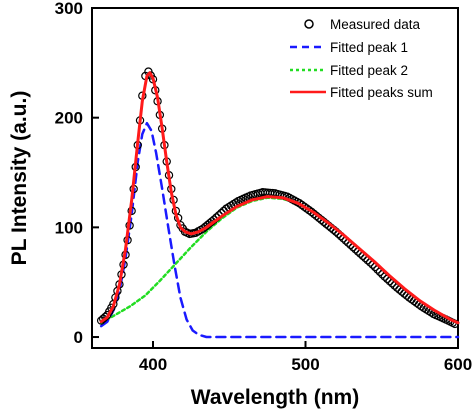 The width and height of the screenshot is (474, 416). Describe the element at coordinates (369, 70) in the screenshot. I see `legend-label-fitted-peak-2: Fitted peak 2` at that location.